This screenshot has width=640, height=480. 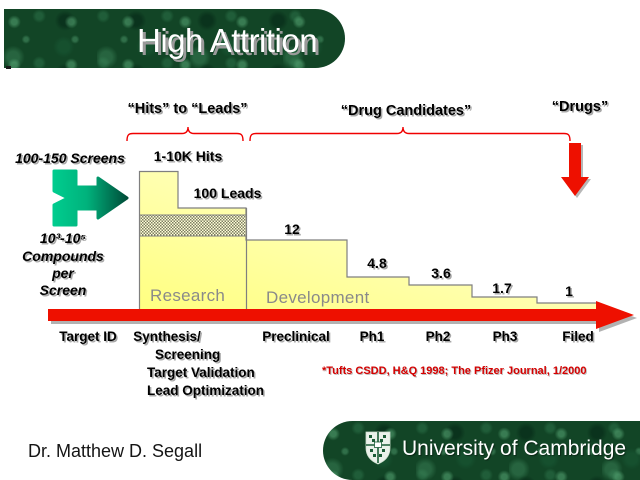 I want to click on merge-arrow-shape, so click(x=90, y=198).